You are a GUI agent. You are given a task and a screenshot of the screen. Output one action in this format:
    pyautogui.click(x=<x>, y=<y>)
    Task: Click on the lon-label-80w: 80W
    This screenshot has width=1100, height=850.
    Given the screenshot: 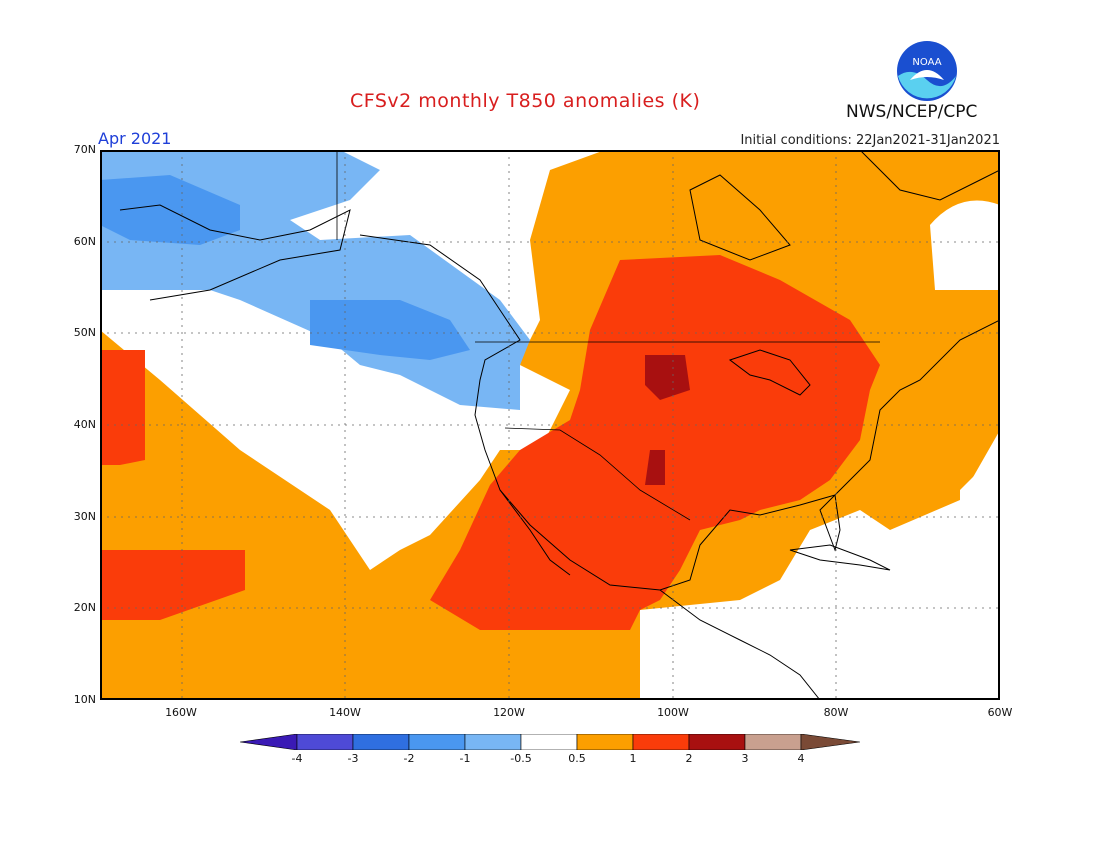 What is the action you would take?
    pyautogui.click(x=836, y=712)
    